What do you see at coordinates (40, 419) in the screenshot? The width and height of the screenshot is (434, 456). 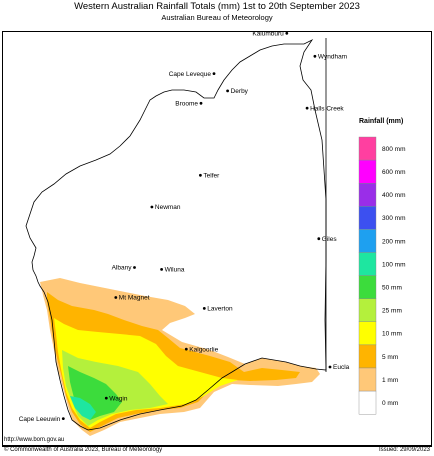 I see `place-label-cape-leeuwin: Cape Leeuwin` at bounding box center [40, 419].